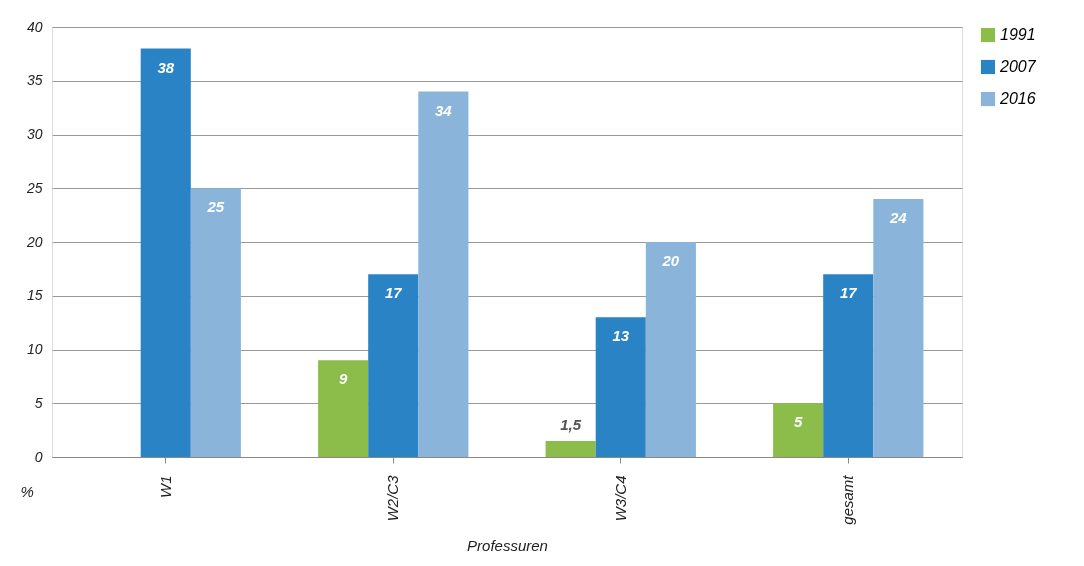 The width and height of the screenshot is (1084, 566). Describe the element at coordinates (571, 424) in the screenshot. I see `data-label: 1,5` at that location.